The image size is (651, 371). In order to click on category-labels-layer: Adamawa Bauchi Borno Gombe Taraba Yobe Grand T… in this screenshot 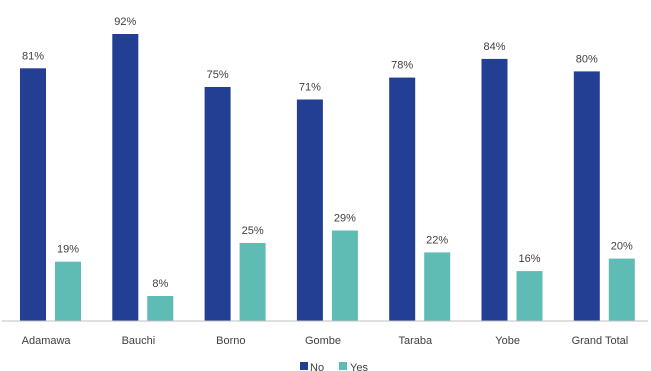, I will do `click(325, 341)`.